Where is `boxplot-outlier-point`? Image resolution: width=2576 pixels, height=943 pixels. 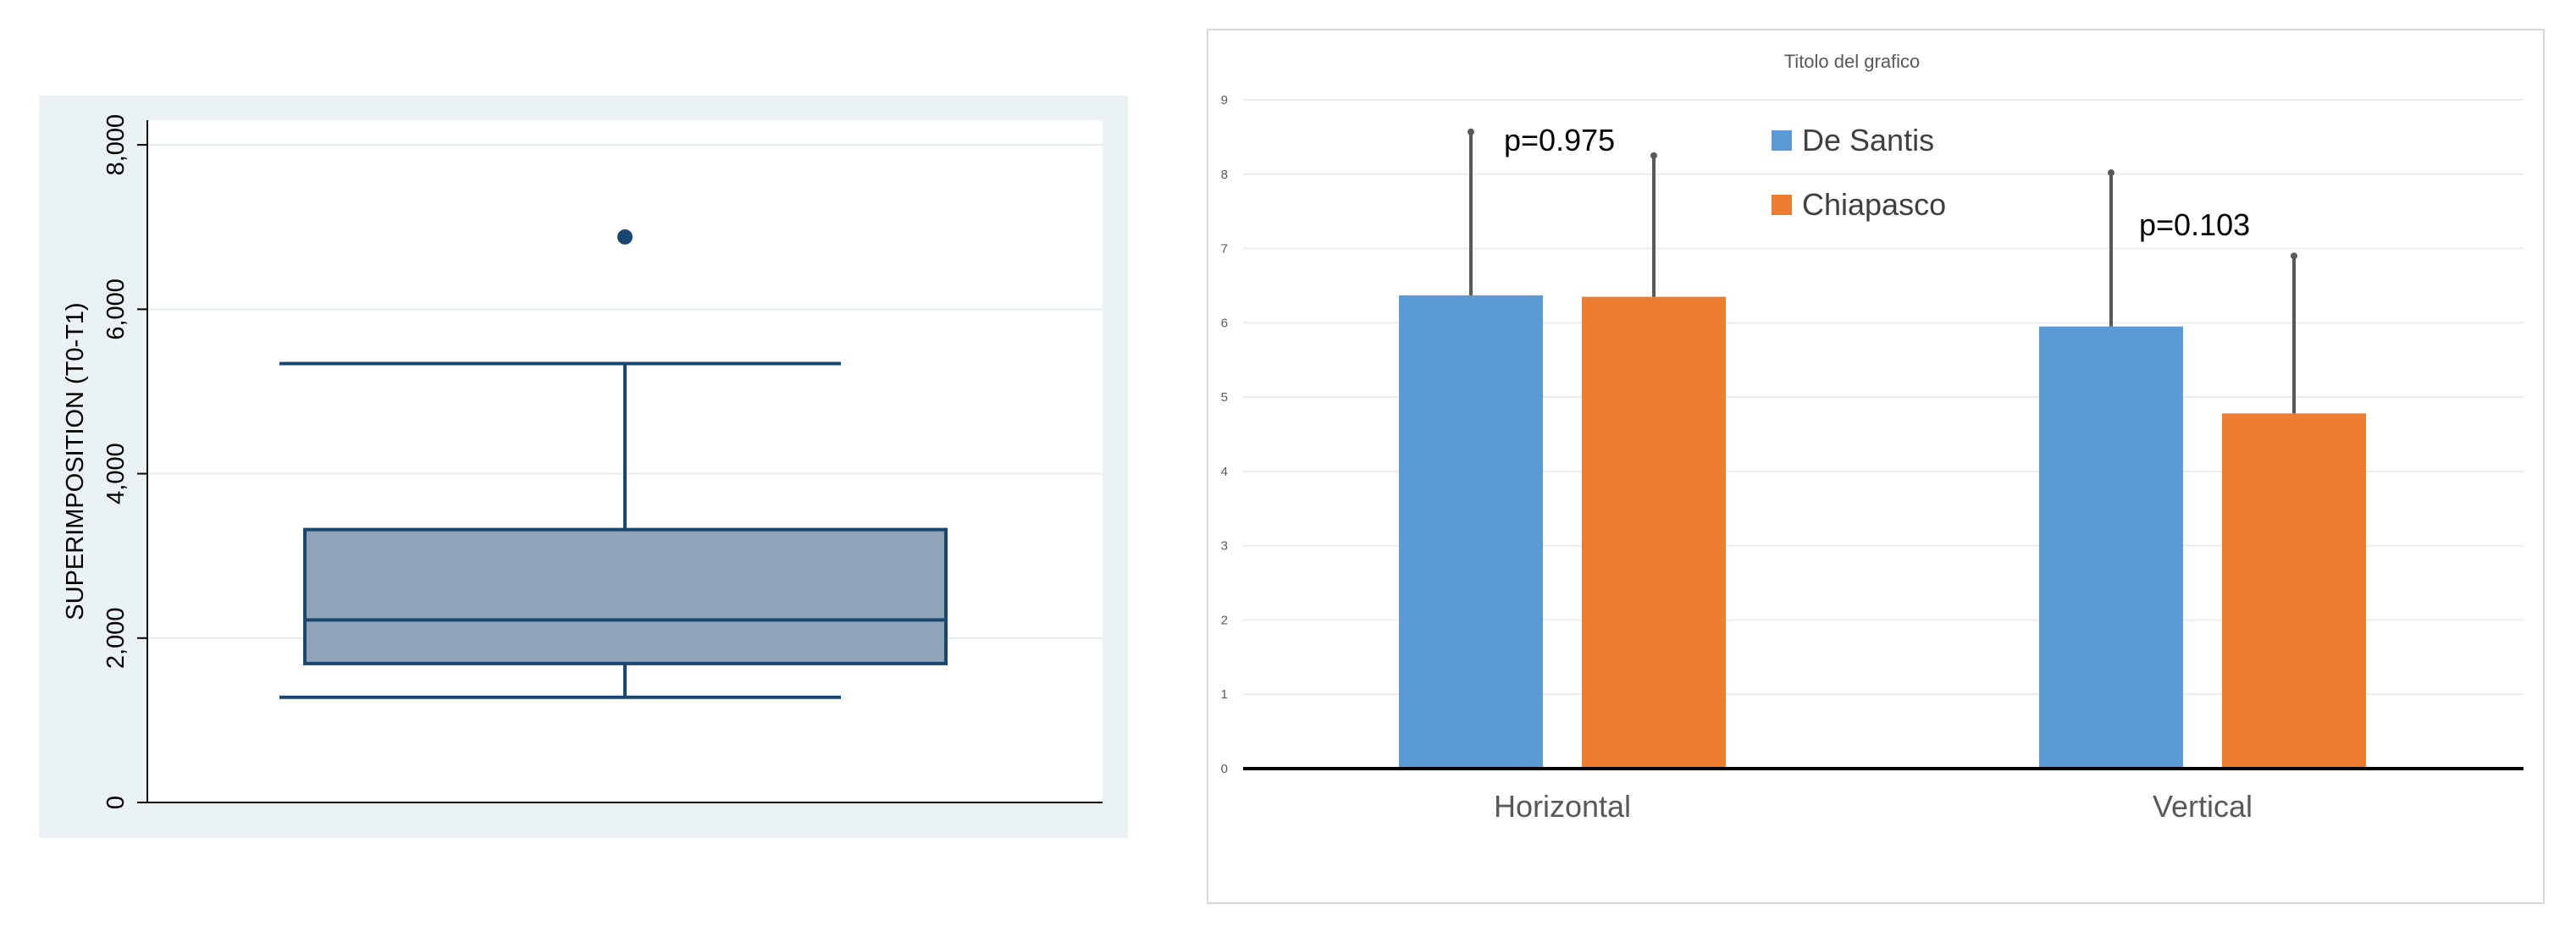
boxplot-outlier-point is located at coordinates (625, 237).